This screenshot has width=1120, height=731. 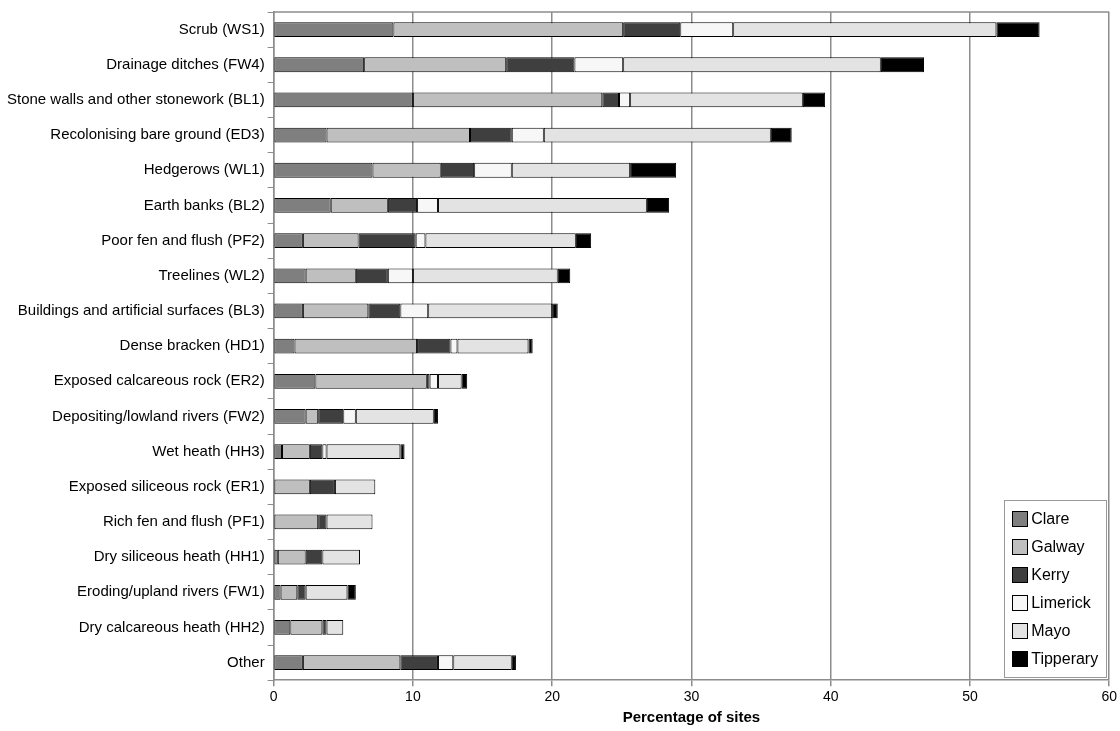 What do you see at coordinates (830, 696) in the screenshot?
I see `x-tick-label: 40` at bounding box center [830, 696].